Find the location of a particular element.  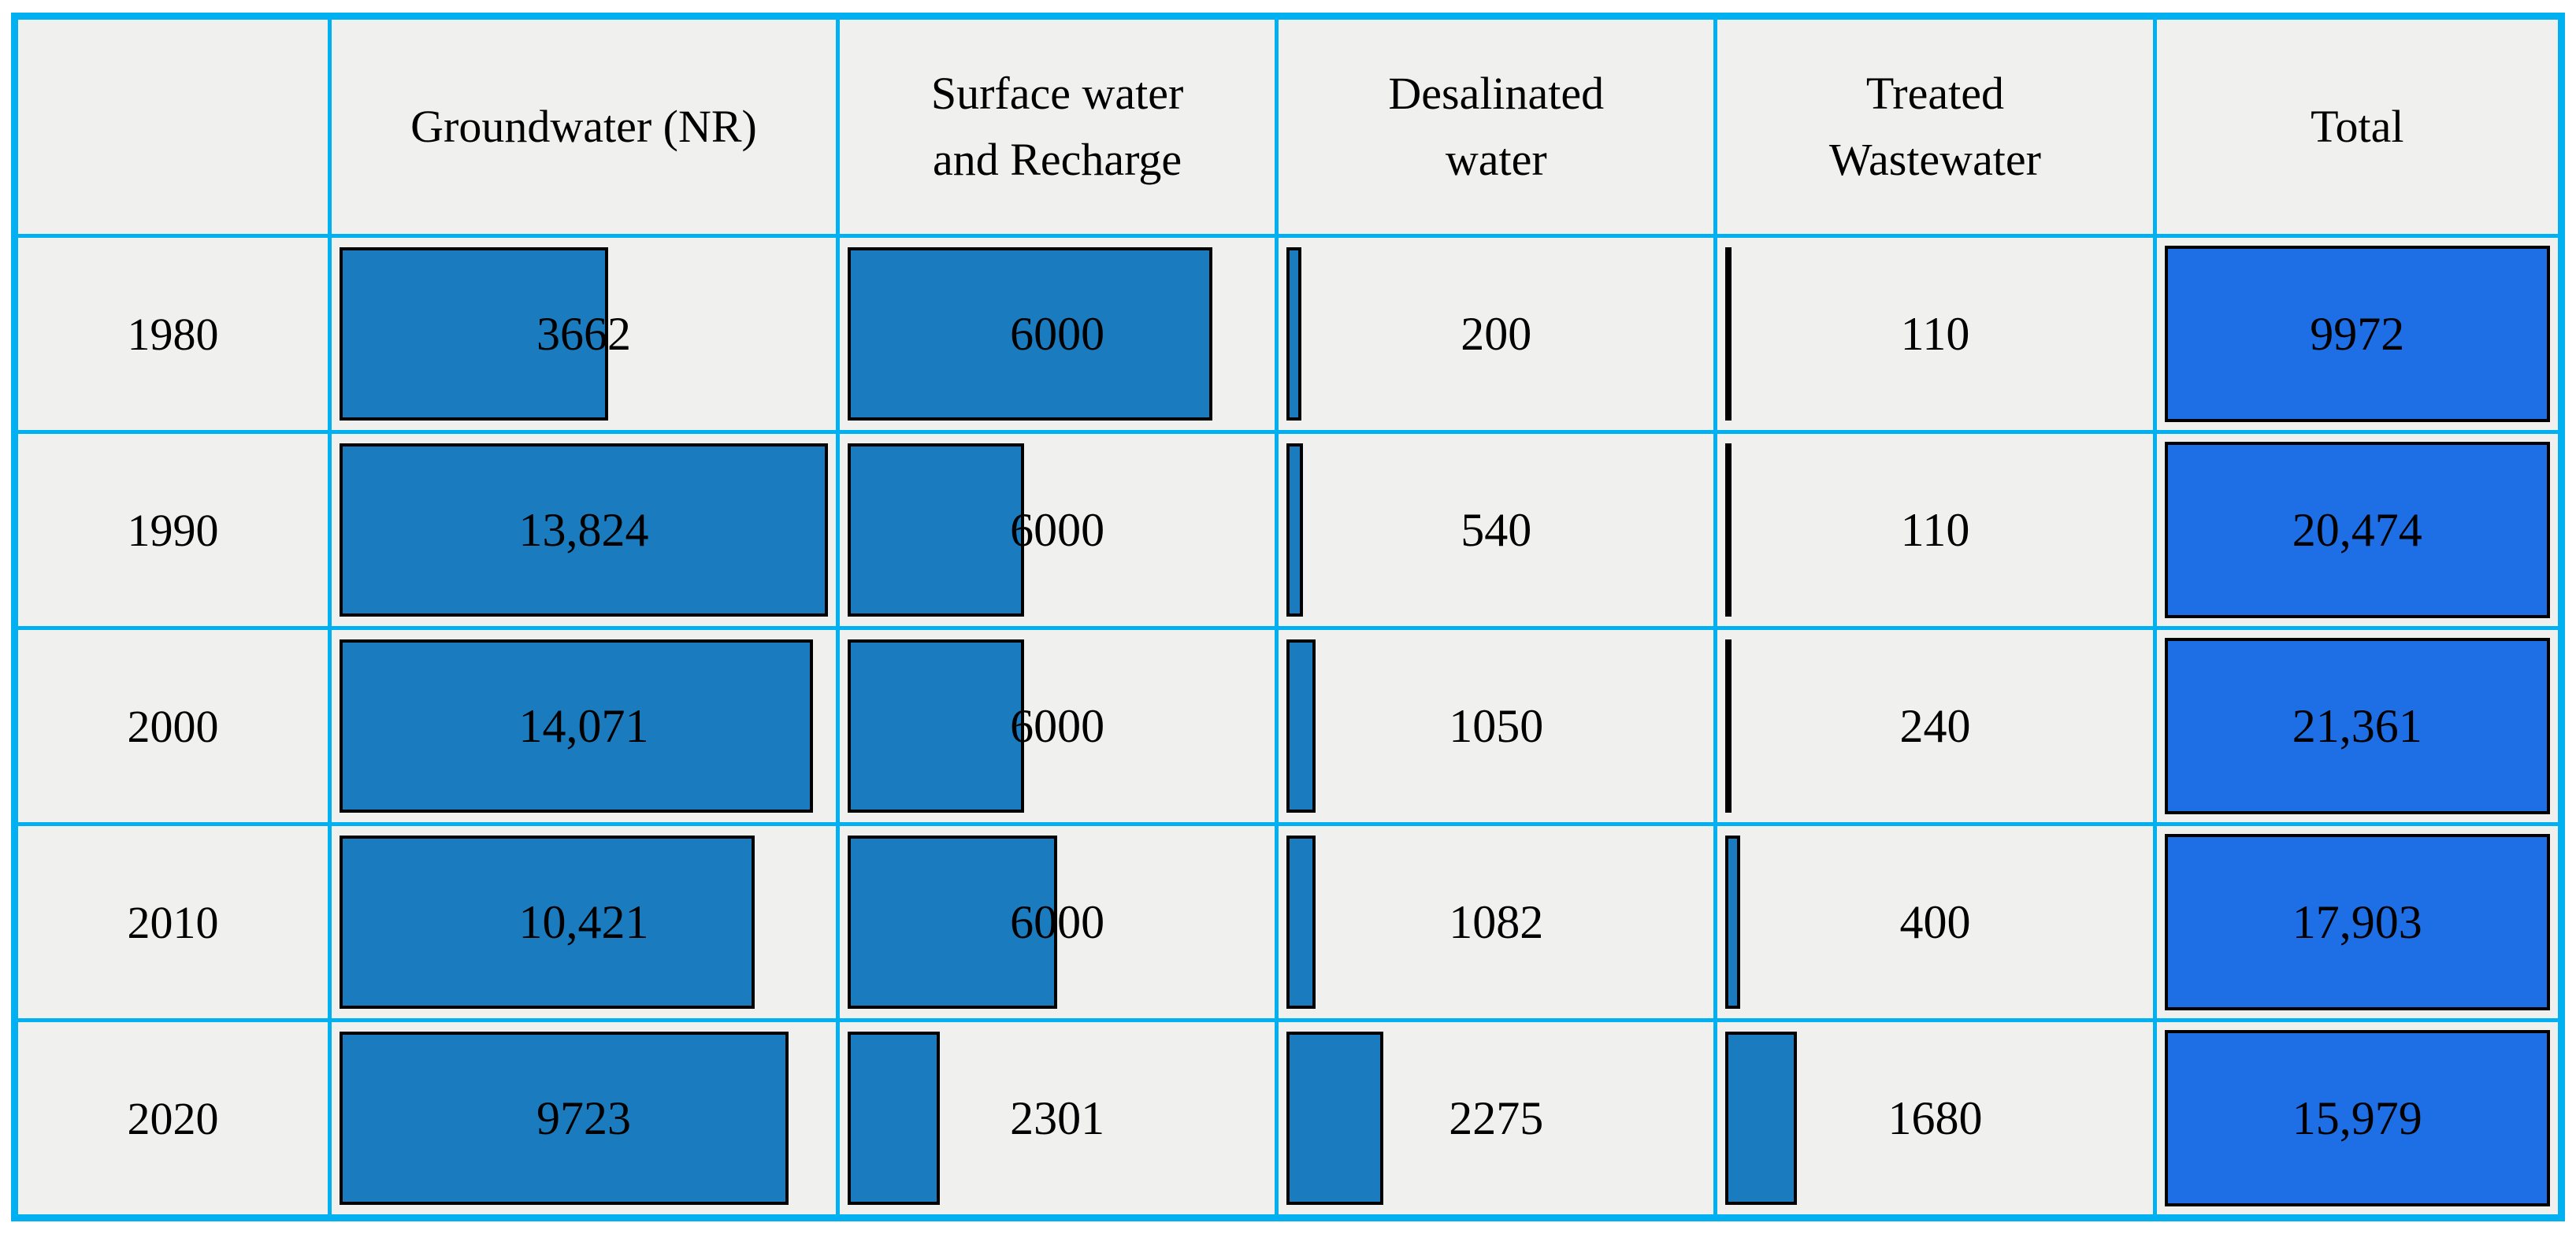

column-header-desalinated-label: Desalinated water is located at coordinates (1496, 126).